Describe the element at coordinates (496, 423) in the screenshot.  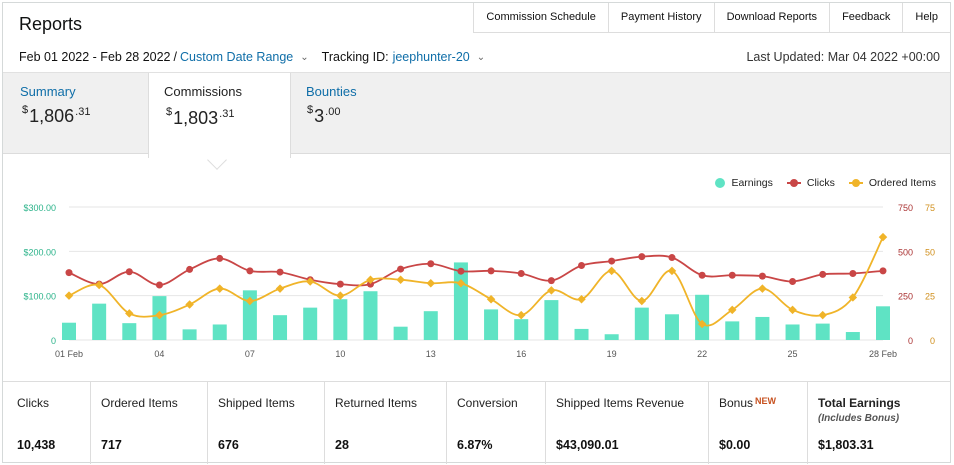
I see `summary-conversion: Conversion 6.87%` at that location.